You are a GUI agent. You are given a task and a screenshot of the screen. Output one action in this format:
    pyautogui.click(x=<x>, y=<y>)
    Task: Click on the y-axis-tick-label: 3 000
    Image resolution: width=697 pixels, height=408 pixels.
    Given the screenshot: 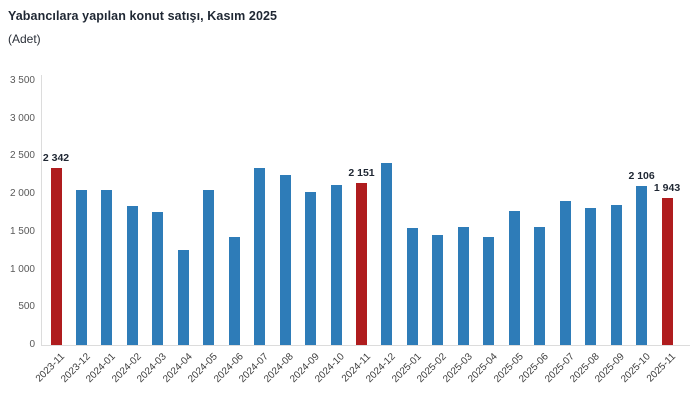 What is the action you would take?
    pyautogui.click(x=22, y=118)
    